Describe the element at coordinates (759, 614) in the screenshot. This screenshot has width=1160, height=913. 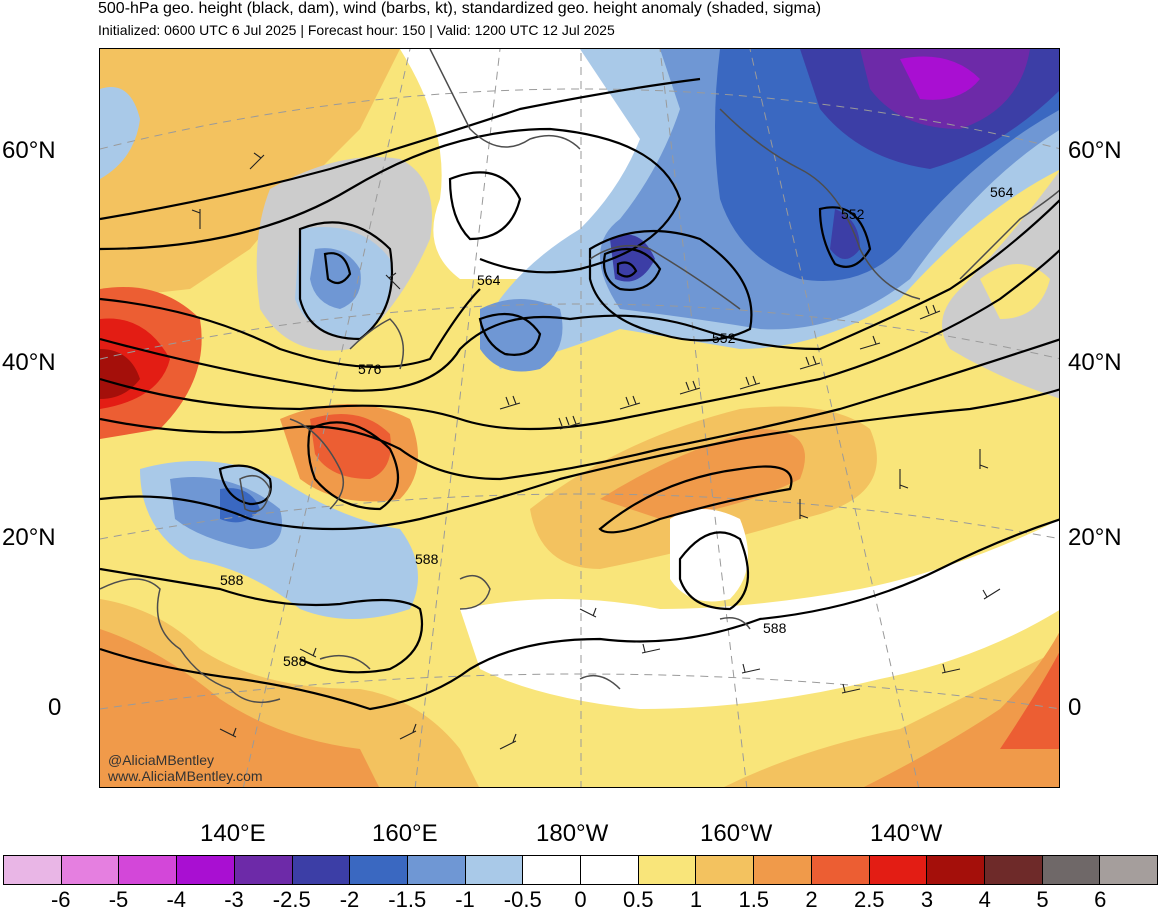
I see `anomaly-tropical-white` at that location.